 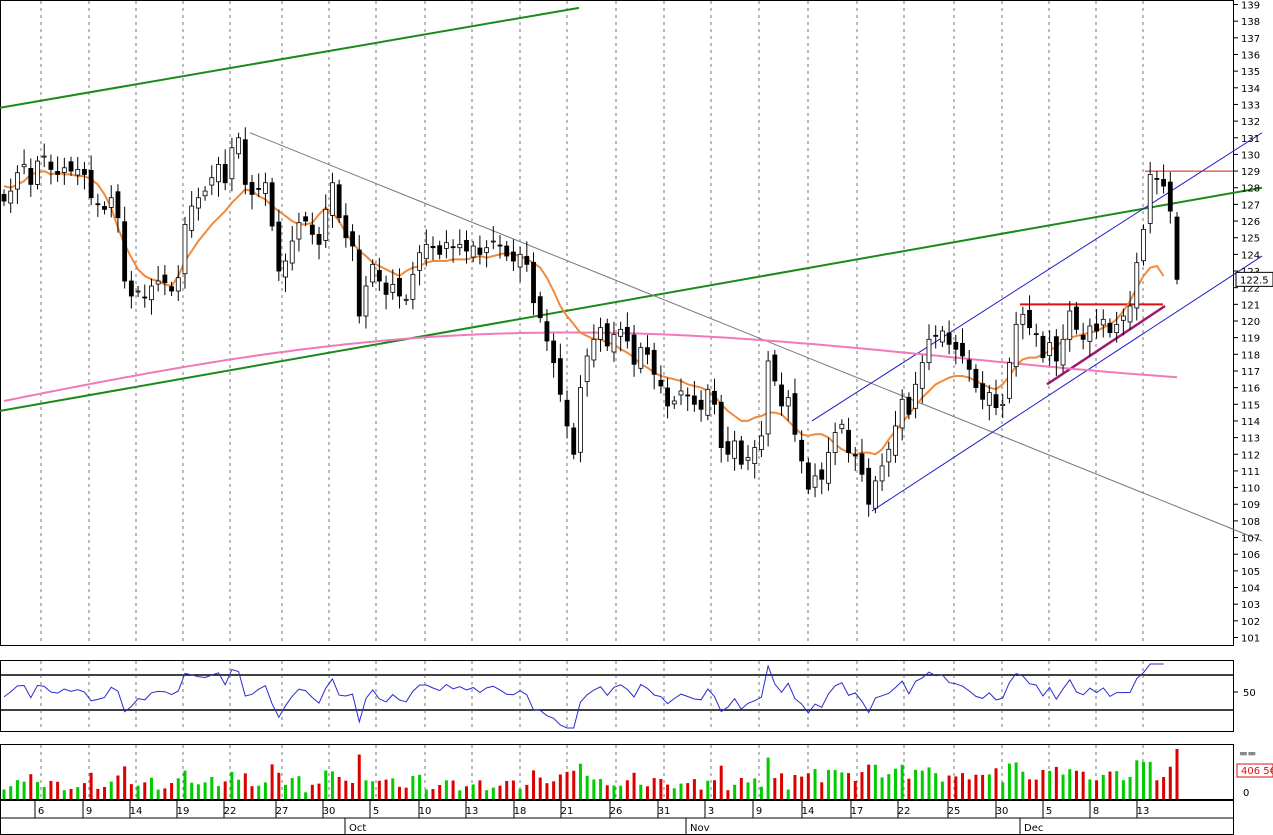 What do you see at coordinates (1250, 405) in the screenshot?
I see `price-tick-label: 115` at bounding box center [1250, 405].